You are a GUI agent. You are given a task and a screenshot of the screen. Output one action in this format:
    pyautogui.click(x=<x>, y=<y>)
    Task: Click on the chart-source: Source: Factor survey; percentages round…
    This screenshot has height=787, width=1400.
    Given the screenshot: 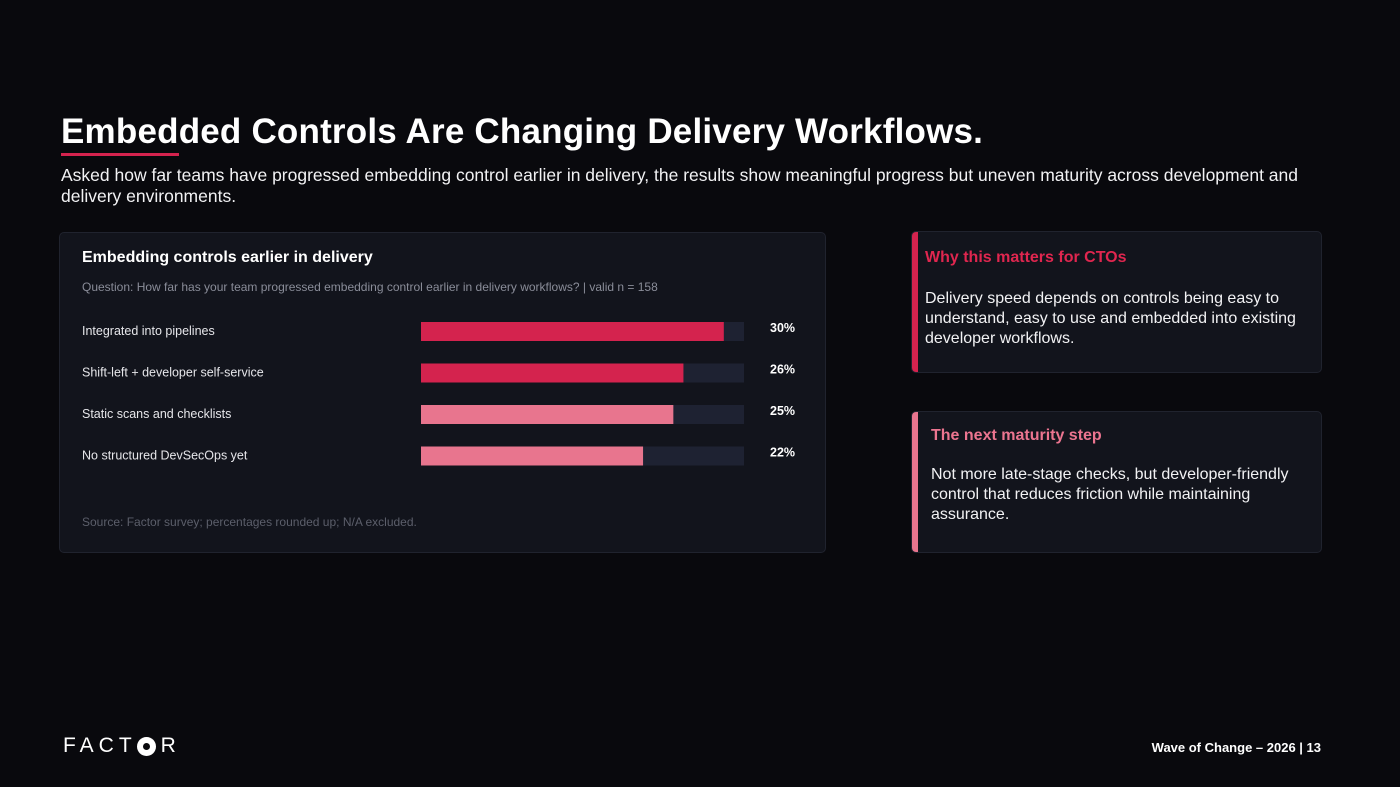 What is the action you would take?
    pyautogui.click(x=249, y=522)
    